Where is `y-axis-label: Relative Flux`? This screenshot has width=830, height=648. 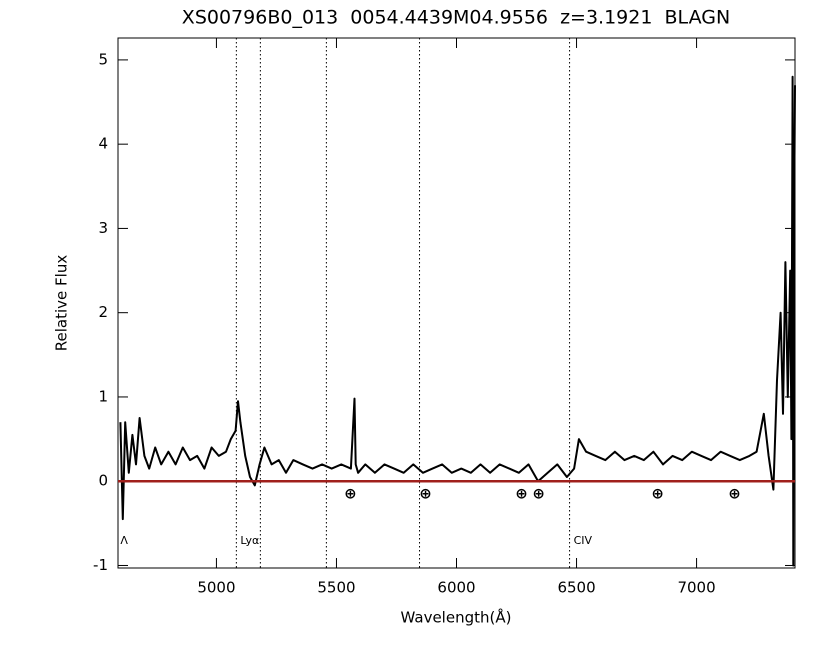 y-axis-label: Relative Flux is located at coordinates (62, 303).